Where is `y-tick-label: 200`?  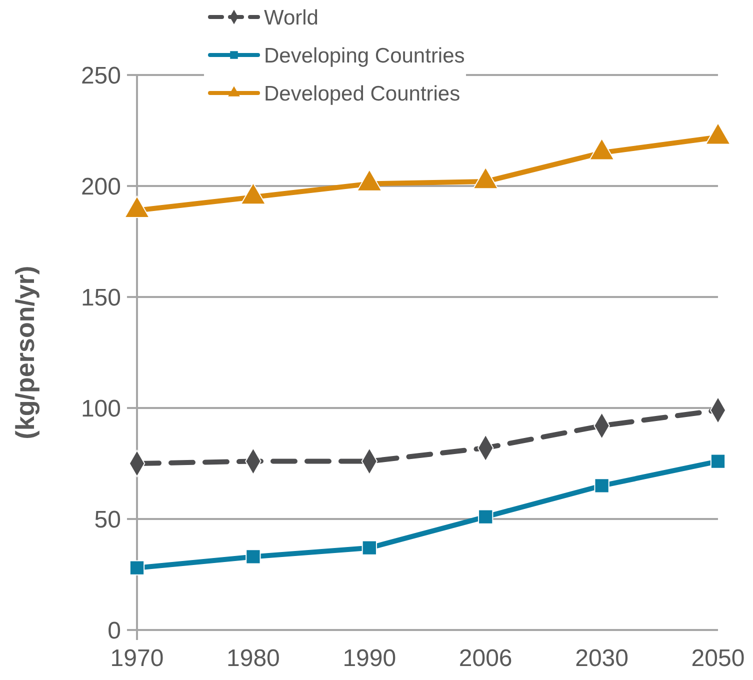
y-tick-label: 200 is located at coordinates (100, 186).